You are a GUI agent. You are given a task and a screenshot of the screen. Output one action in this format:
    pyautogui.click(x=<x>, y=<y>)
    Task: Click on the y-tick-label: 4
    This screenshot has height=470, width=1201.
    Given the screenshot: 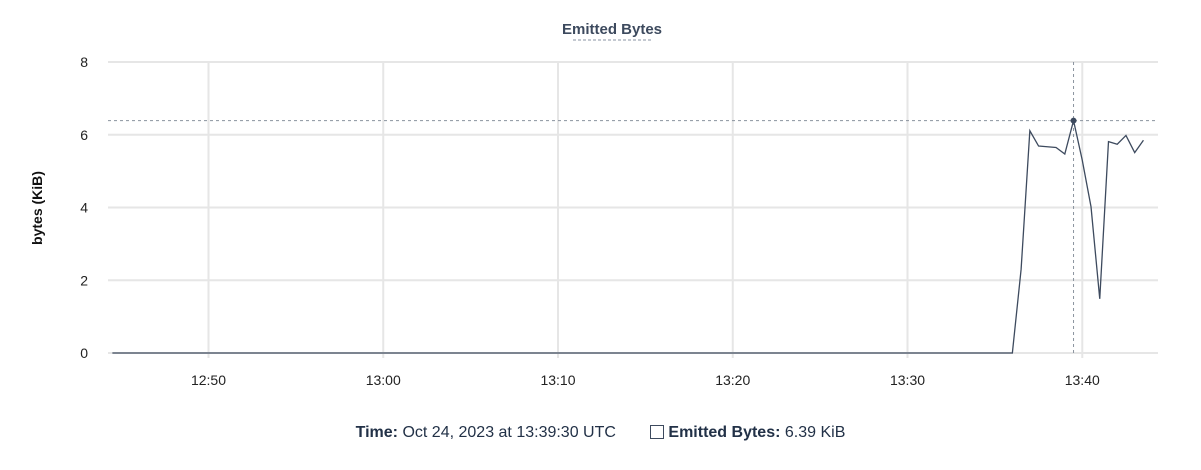 What is the action you would take?
    pyautogui.click(x=84, y=208)
    